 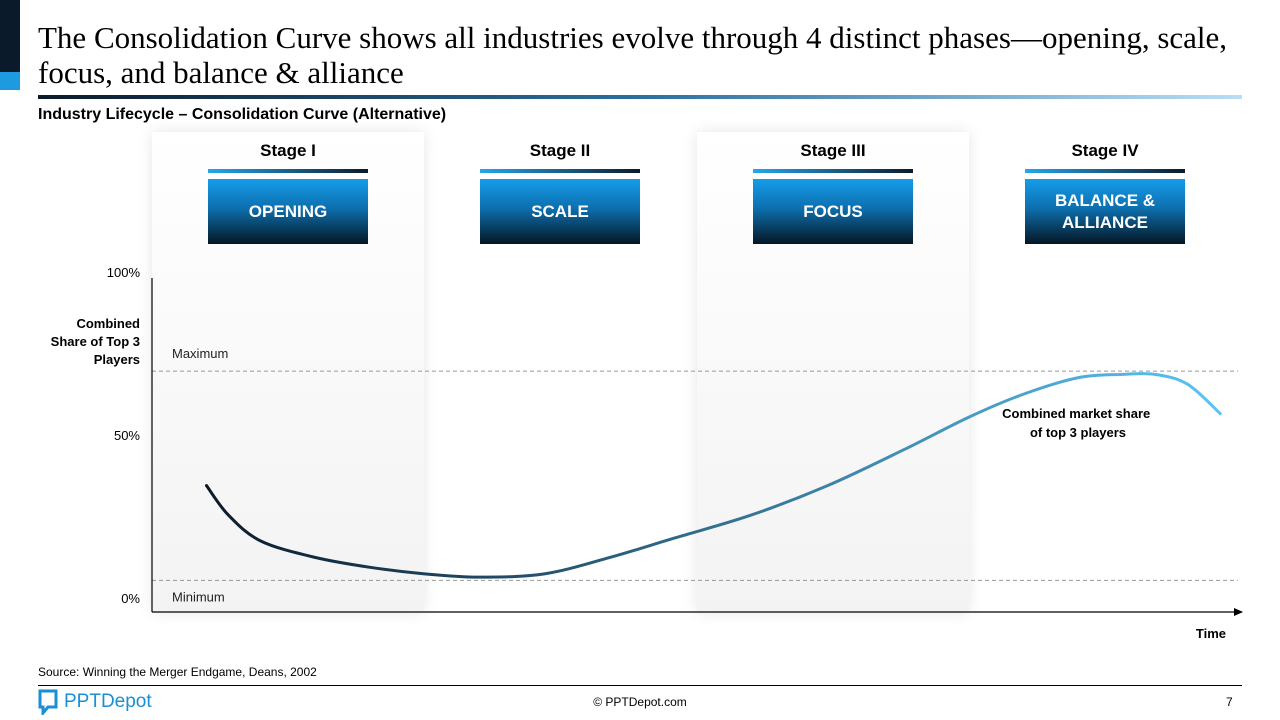 What do you see at coordinates (198, 596) in the screenshot?
I see `ref-label-minimum: Minimum` at bounding box center [198, 596].